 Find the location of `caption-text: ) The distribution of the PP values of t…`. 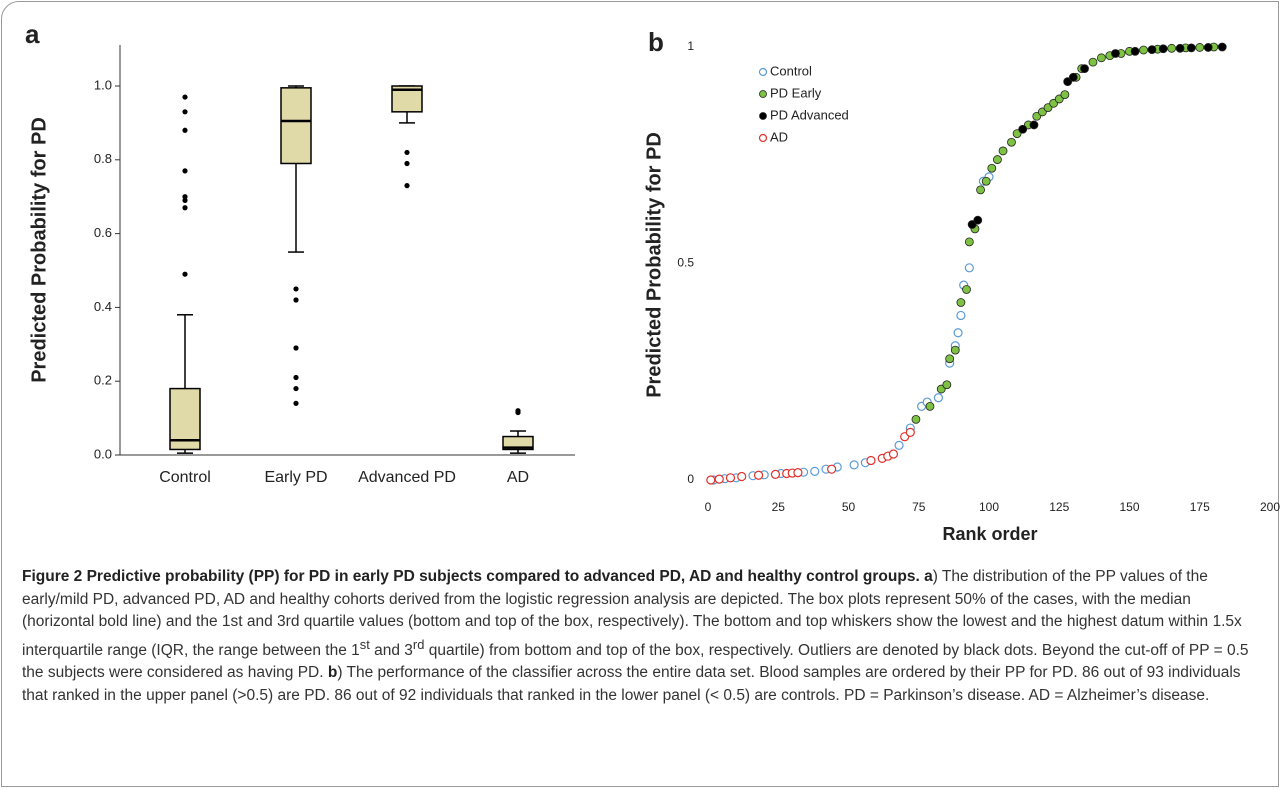

caption-text: ) The distribution of the PP values of t… is located at coordinates (632, 613).